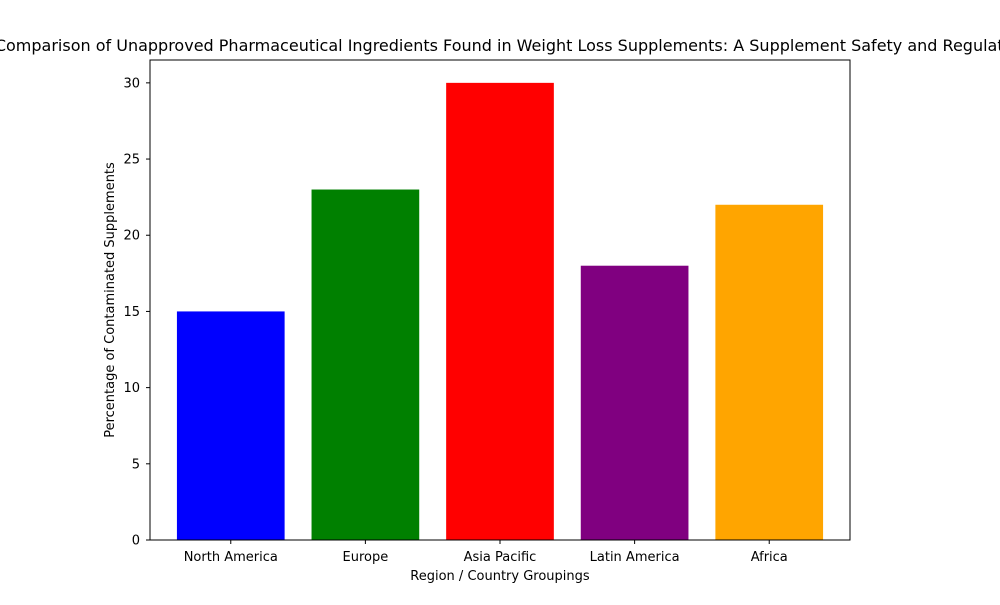  What do you see at coordinates (131, 236) in the screenshot?
I see `y-tick-label: 20` at bounding box center [131, 236].